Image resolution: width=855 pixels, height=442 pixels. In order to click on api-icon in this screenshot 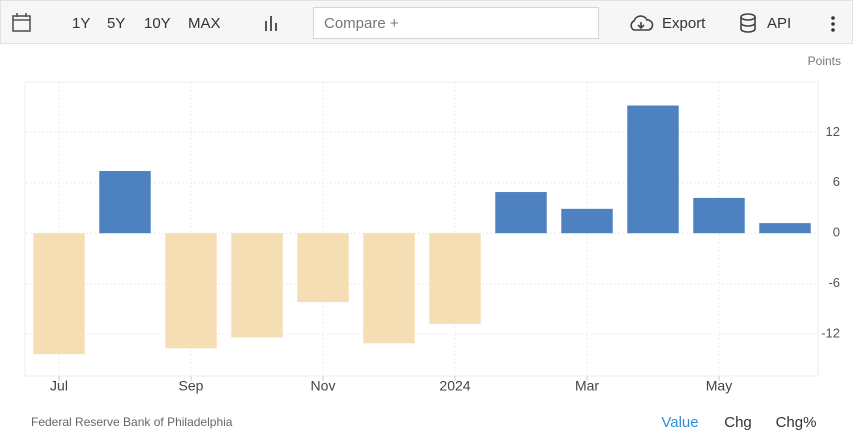, I will do `click(749, 24)`.